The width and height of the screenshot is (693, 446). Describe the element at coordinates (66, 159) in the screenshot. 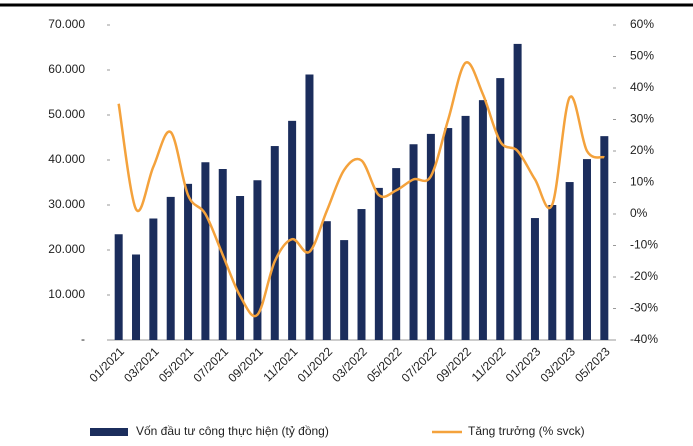

I see `y-tick-label: 40.000` at that location.